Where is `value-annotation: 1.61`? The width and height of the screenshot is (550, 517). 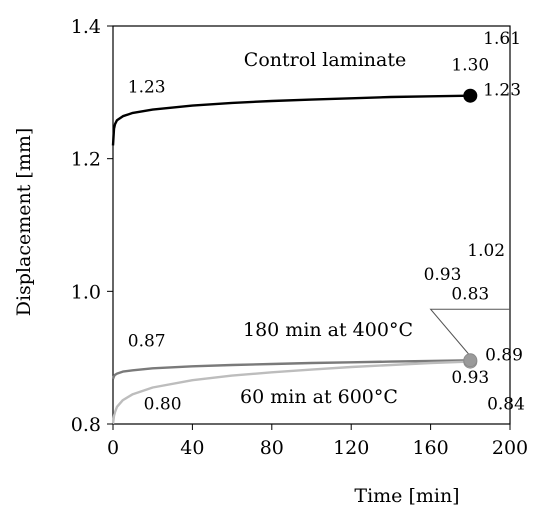 value-annotation: 1.61 is located at coordinates (502, 39).